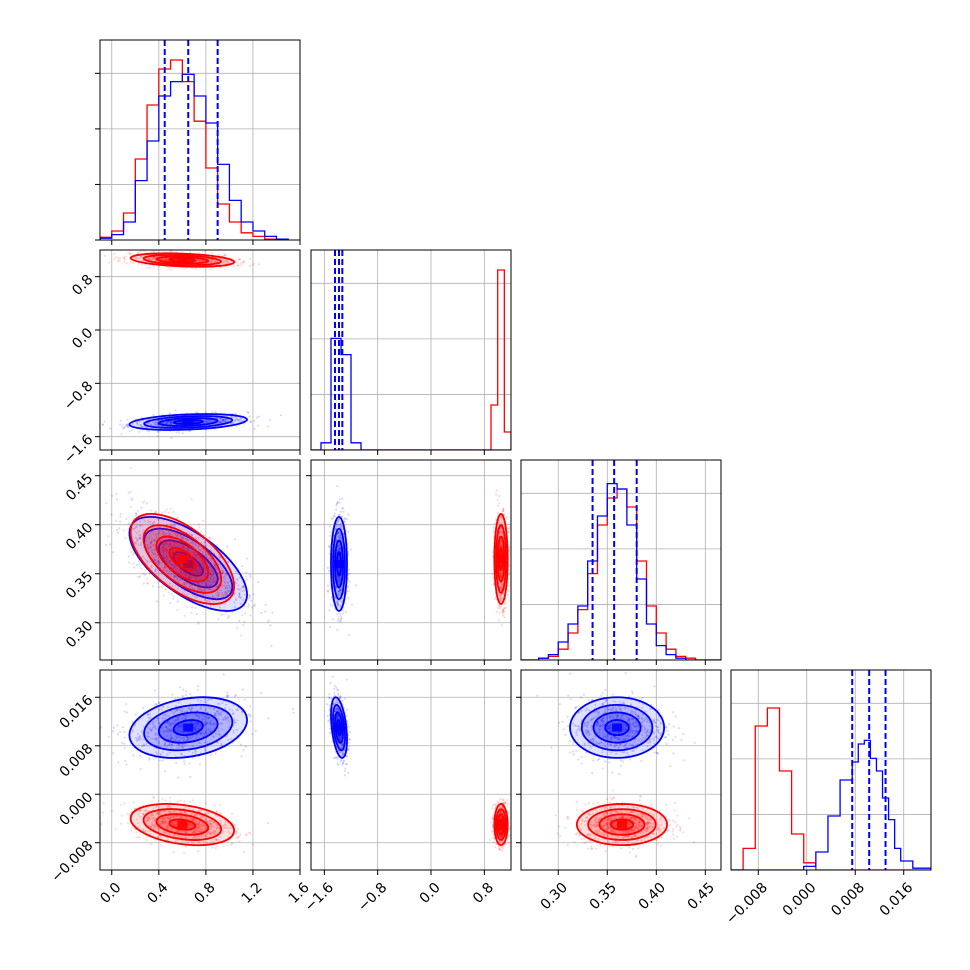  Describe the element at coordinates (411, 350) in the screenshot. I see `panel-content` at that location.